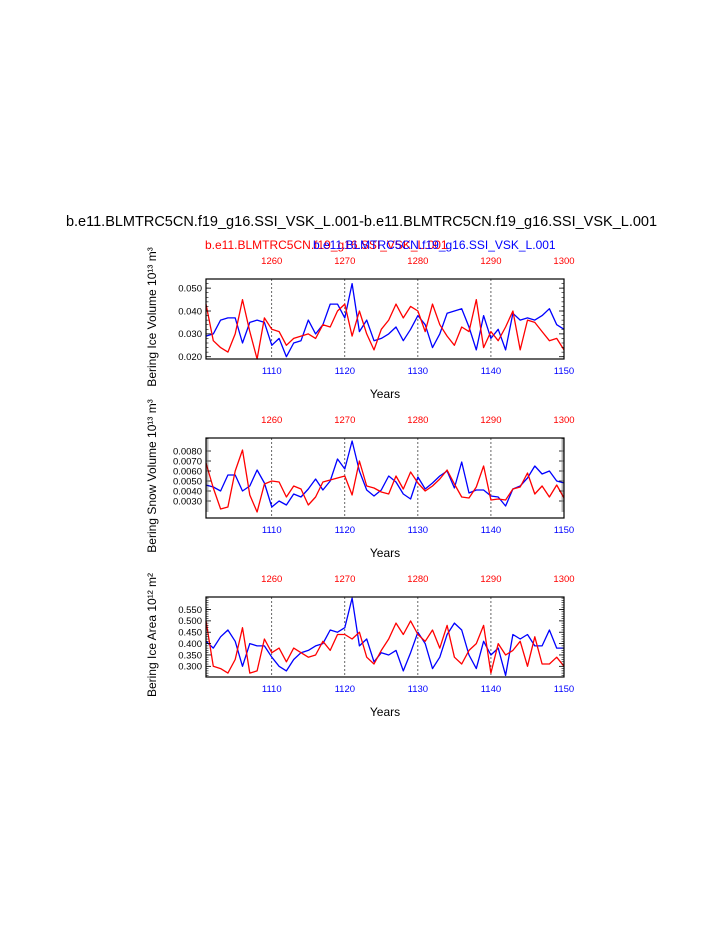 The image size is (723, 935). I want to click on y-tick-label: 0.0040, so click(187, 491).